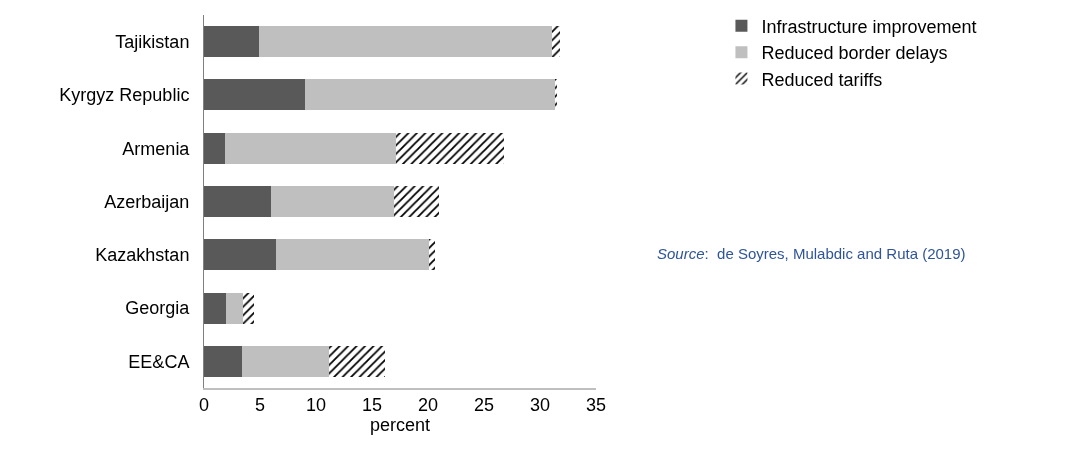 The image size is (1065, 464). What do you see at coordinates (428, 405) in the screenshot?
I see `x-tick-label: 20` at bounding box center [428, 405].